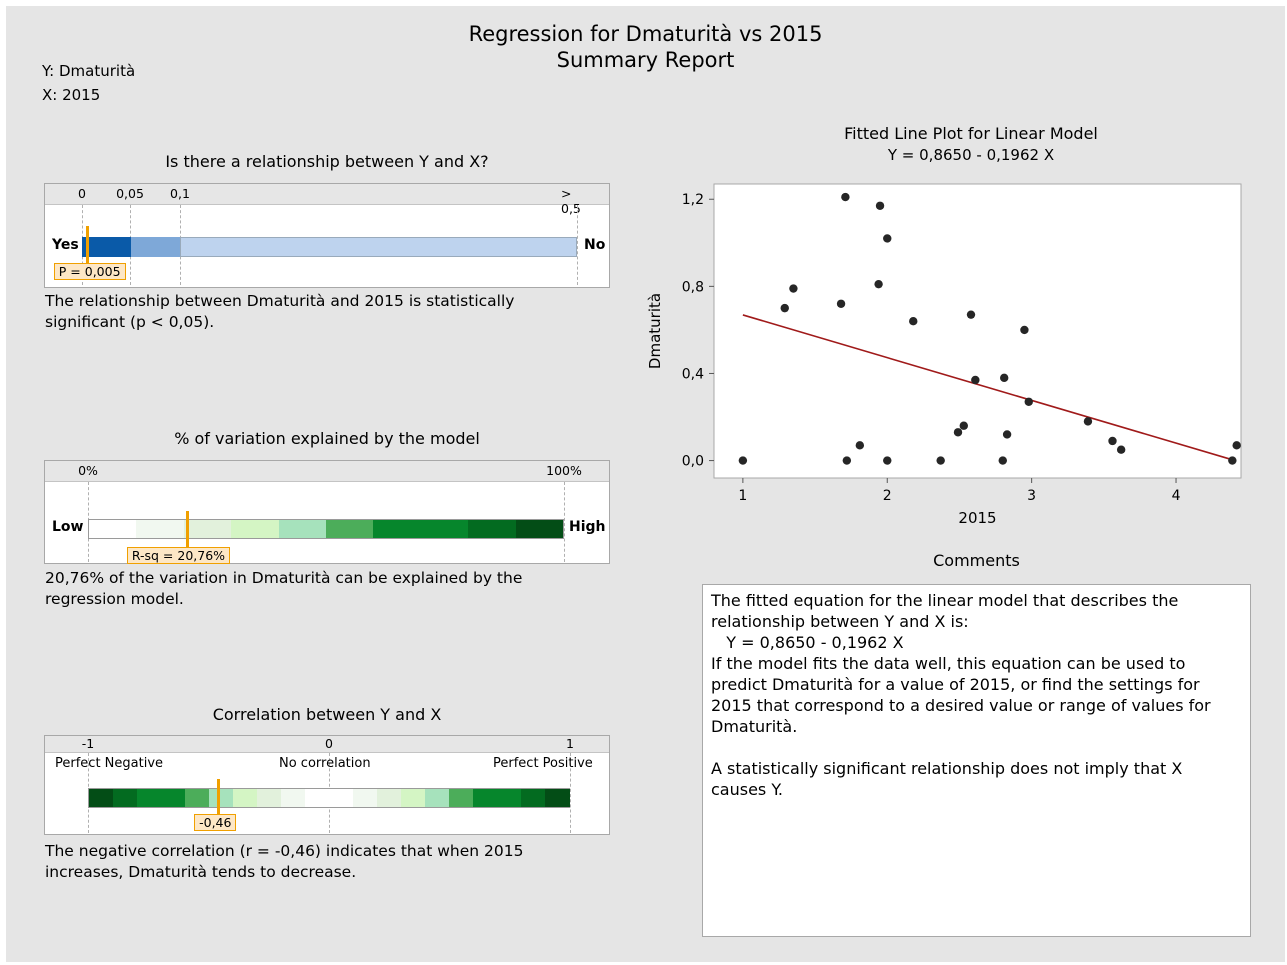 The height and width of the screenshot is (965, 1287). What do you see at coordinates (564, 470) in the screenshot?
I see `rsq-tick: 100%` at bounding box center [564, 470].